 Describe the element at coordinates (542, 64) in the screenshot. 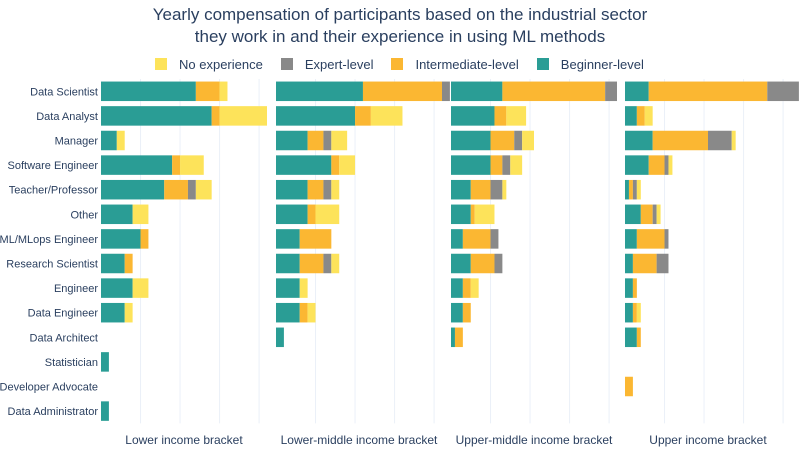

I see `legend-swatch-beginner-level` at that location.